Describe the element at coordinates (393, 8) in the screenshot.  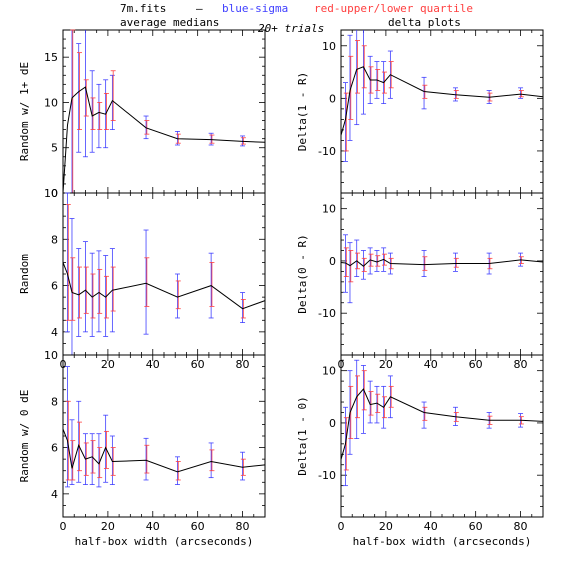
I see `header-red-label: red-upper/lower quartile` at that location.